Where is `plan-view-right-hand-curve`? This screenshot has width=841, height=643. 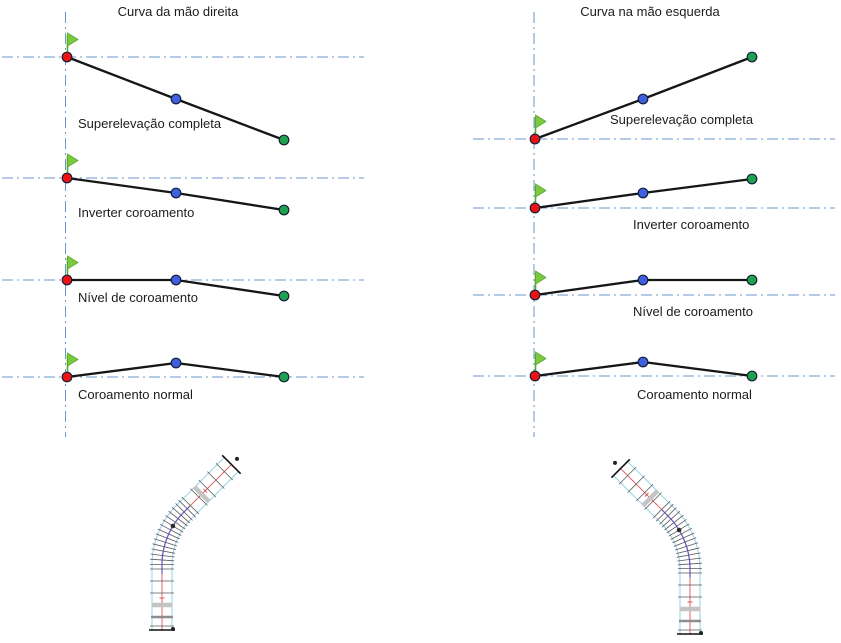
plan-view-right-hand-curve is located at coordinates (195, 542).